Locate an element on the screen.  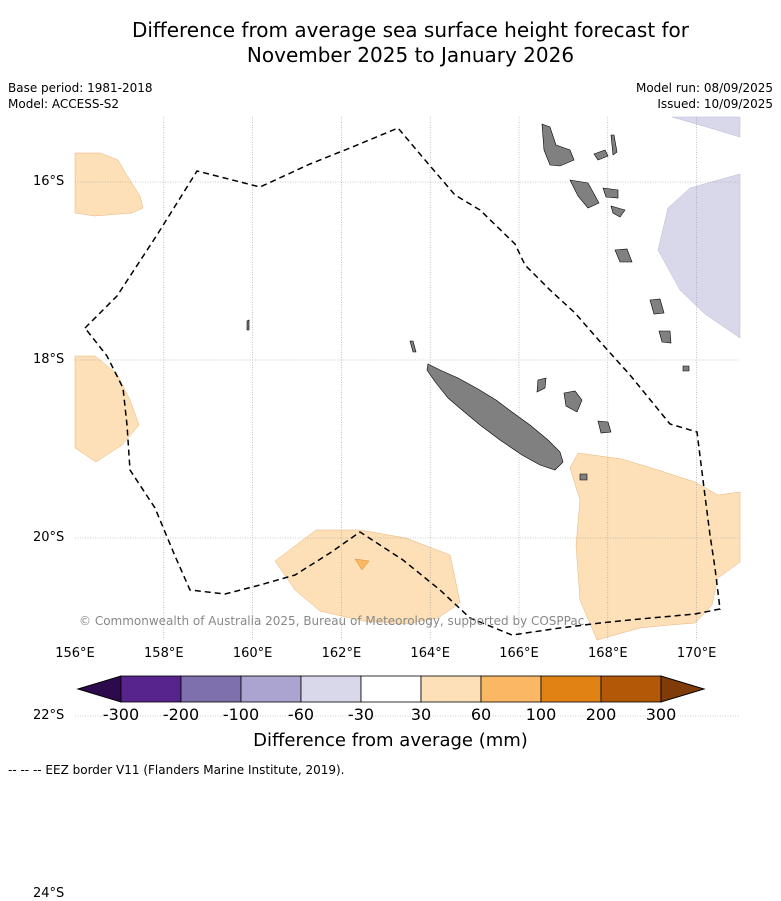
lon-tick-label: 170°E is located at coordinates (696, 653).